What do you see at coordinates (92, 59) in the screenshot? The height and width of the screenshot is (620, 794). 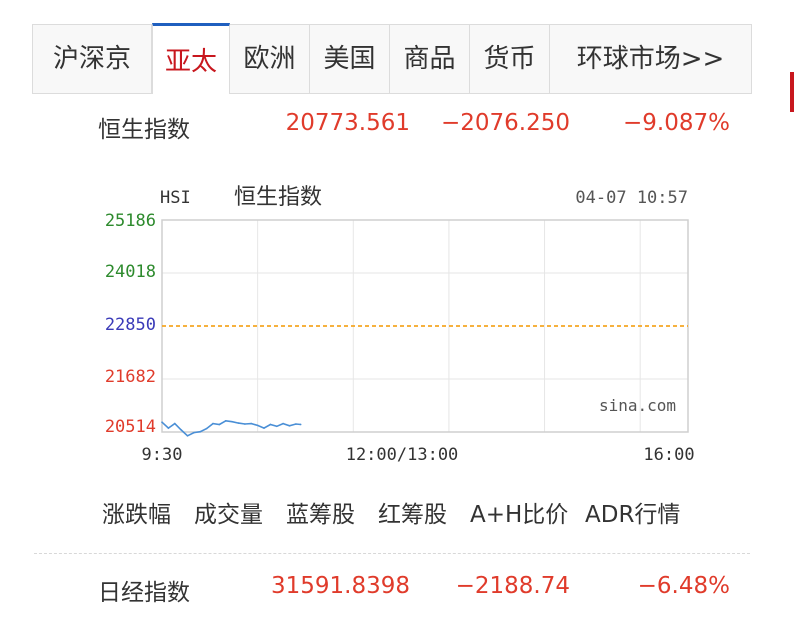 I see `tab-hushenjing: 沪深京` at bounding box center [92, 59].